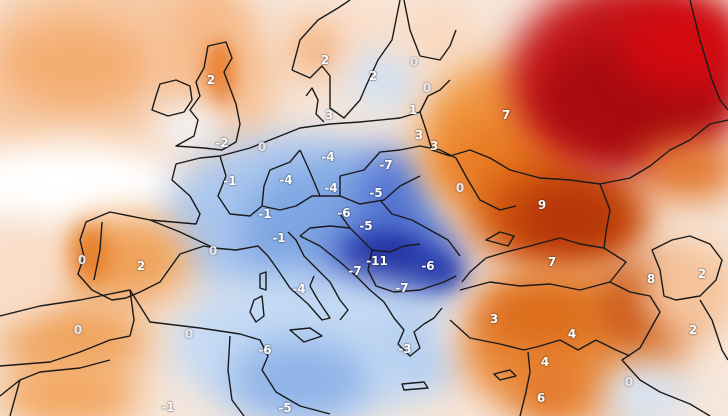 The height and width of the screenshot is (416, 728). What do you see at coordinates (55, 387) in the screenshot?
I see `sahara-border` at bounding box center [55, 387].